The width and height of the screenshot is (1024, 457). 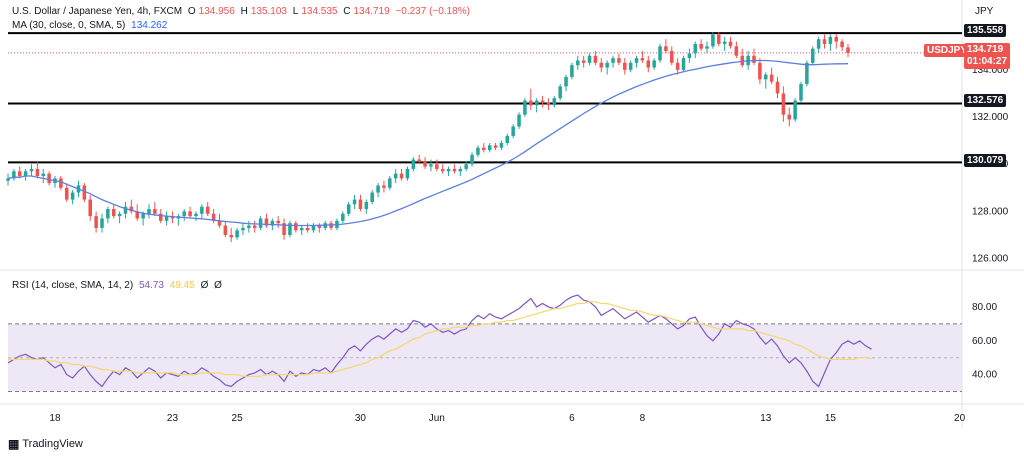 What do you see at coordinates (69, 25) in the screenshot?
I see `ma-label: MA (30, close, 0, SMA, 5)` at bounding box center [69, 25].